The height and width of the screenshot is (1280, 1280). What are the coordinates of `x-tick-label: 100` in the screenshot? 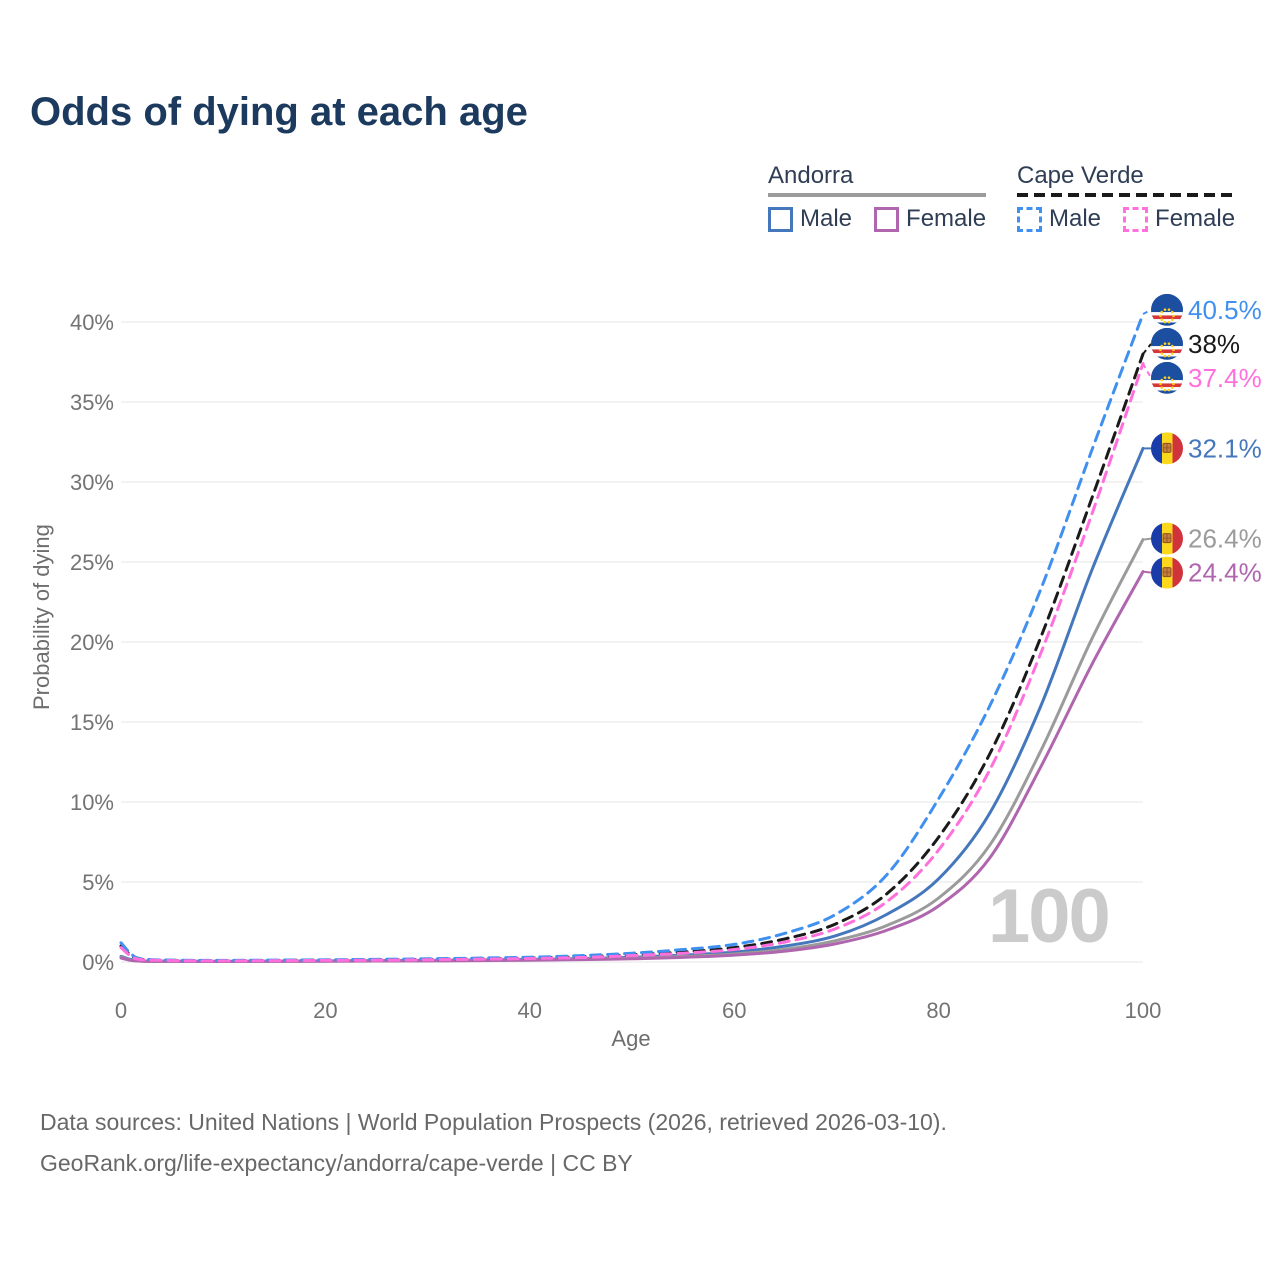 It's located at (1143, 1010).